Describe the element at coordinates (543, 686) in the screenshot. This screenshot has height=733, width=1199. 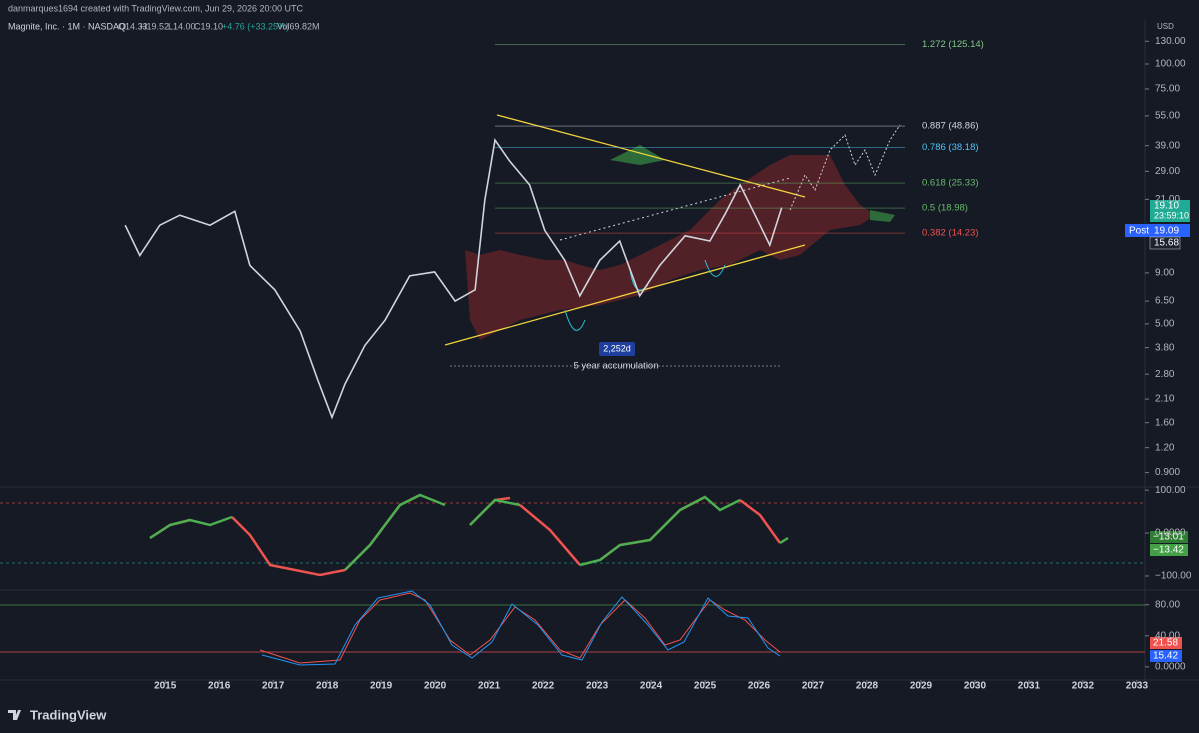
I see `x-tick-label: 2022` at that location.